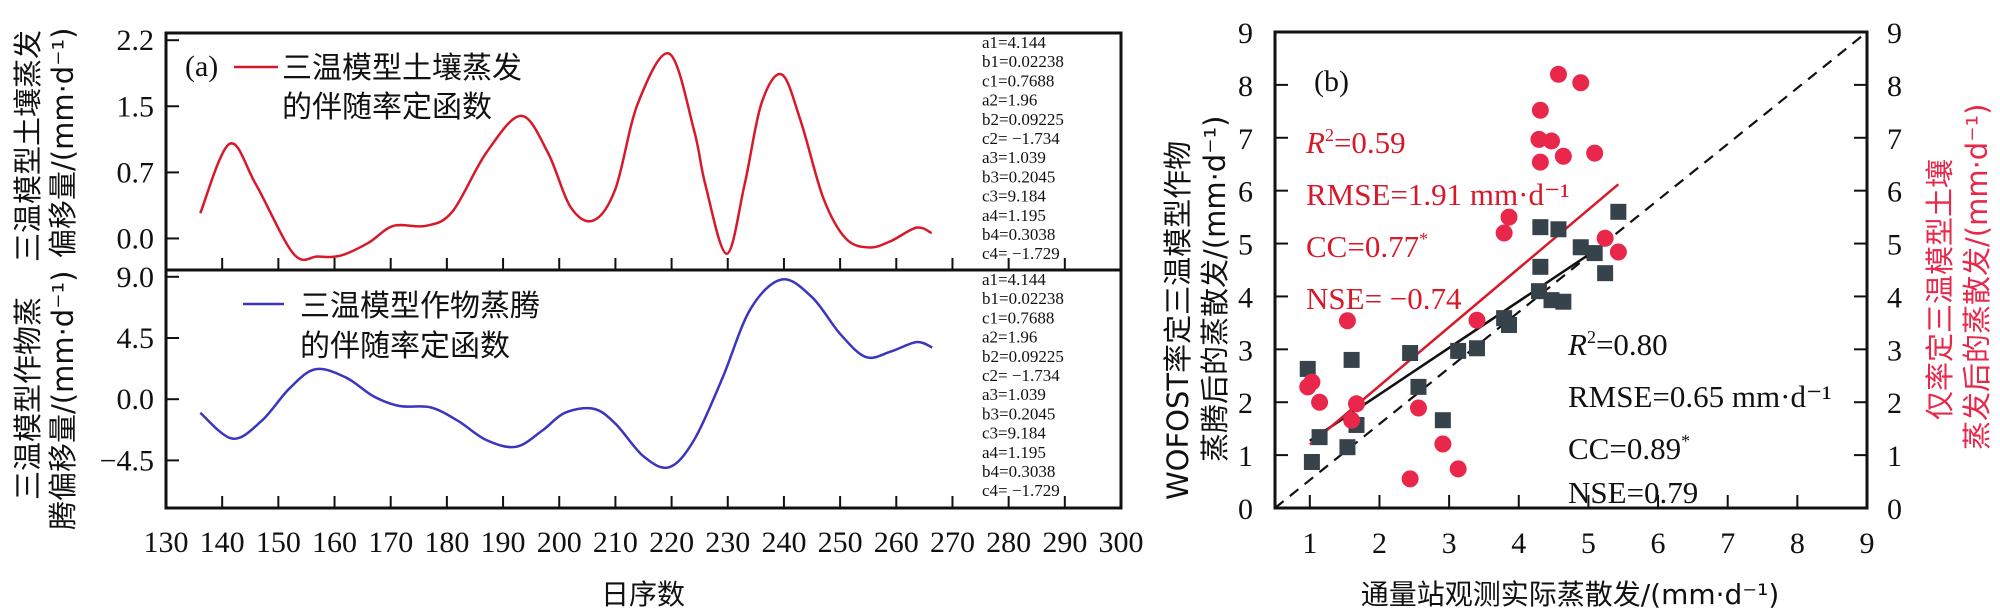 The height and width of the screenshot is (616, 2000). I want to click on y-tick-label-right: 2, so click(1894, 403).